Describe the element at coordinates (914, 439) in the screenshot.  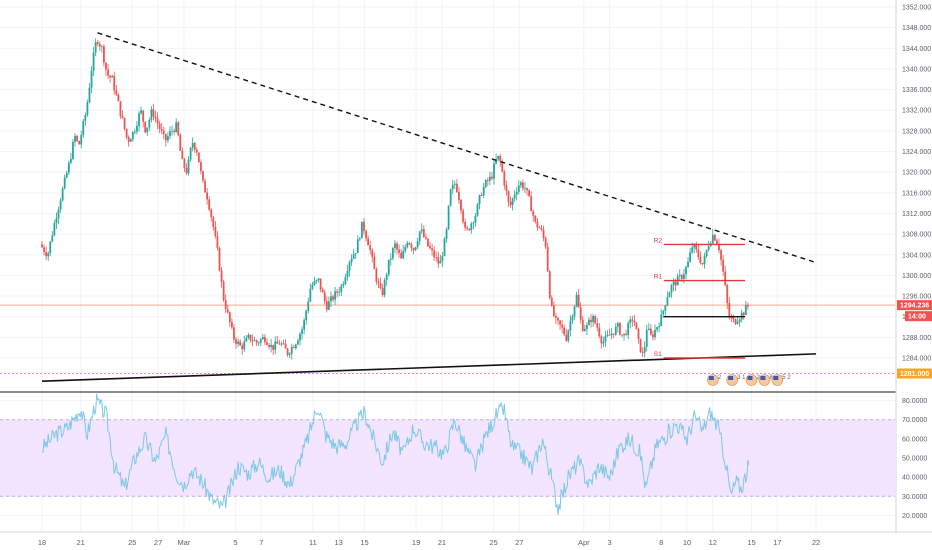
I see `rsi-tick-label: 60.0000` at that location.